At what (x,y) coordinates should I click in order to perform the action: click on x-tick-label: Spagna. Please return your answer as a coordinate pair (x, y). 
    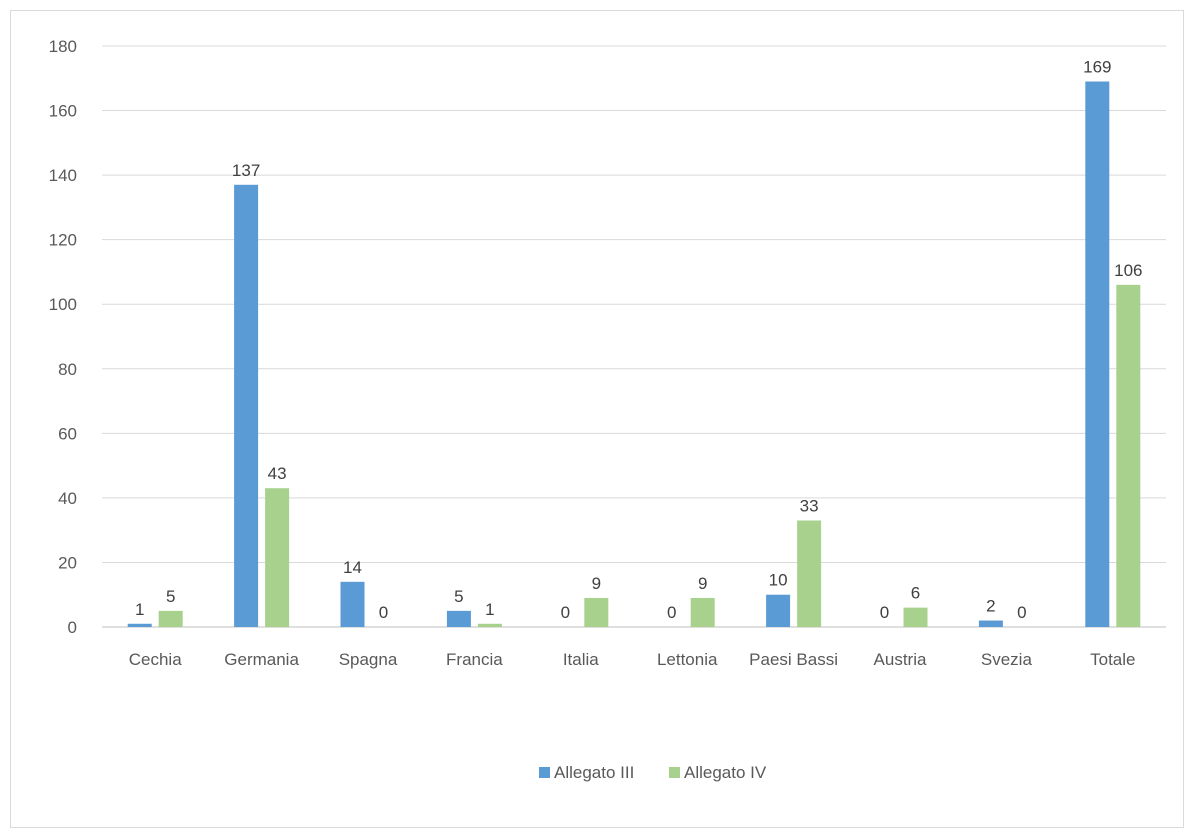
    Looking at the image, I should click on (368, 659).